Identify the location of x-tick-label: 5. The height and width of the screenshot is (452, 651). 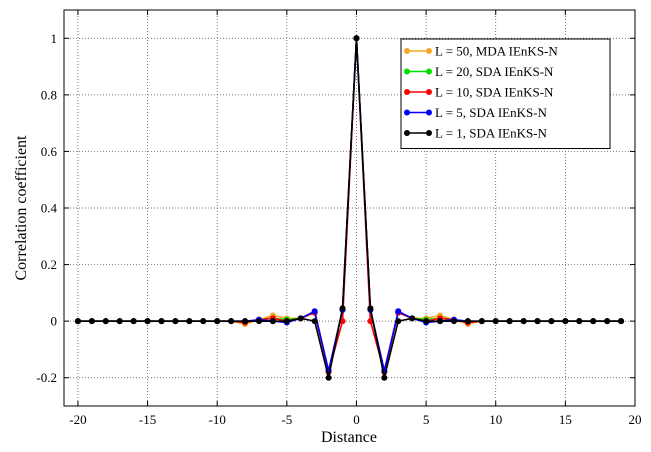
(426, 419).